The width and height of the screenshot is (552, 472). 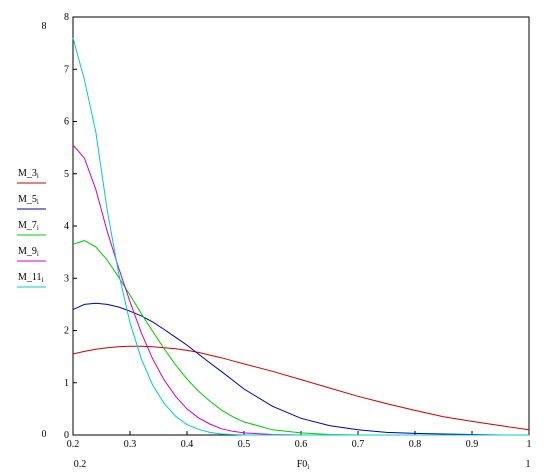 I want to click on x-tick-label: 0.3, so click(x=130, y=444).